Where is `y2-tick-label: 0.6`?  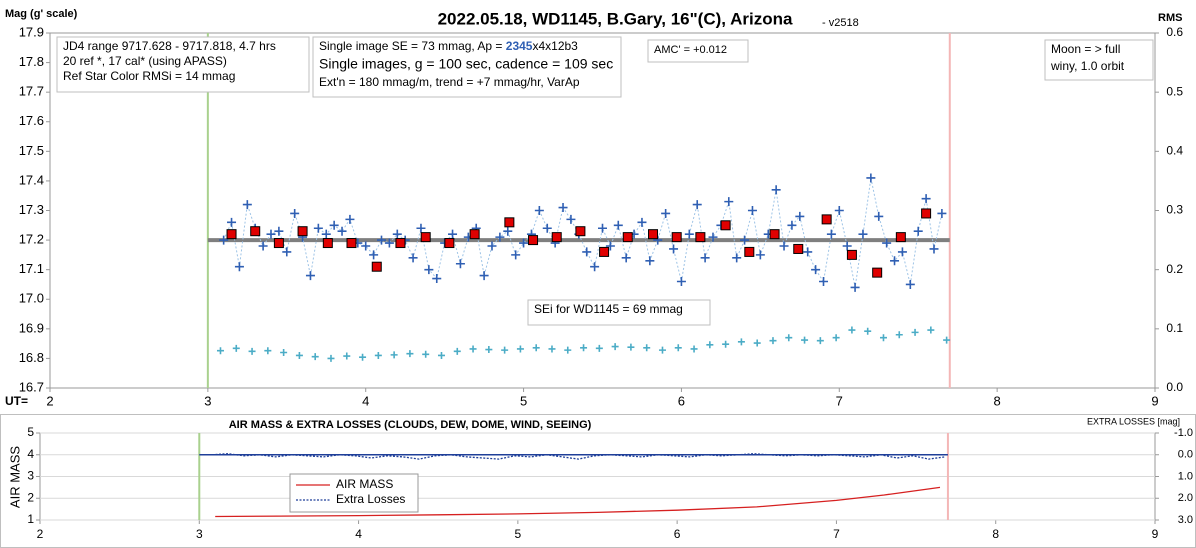 y2-tick-label: 0.6 is located at coordinates (1174, 32).